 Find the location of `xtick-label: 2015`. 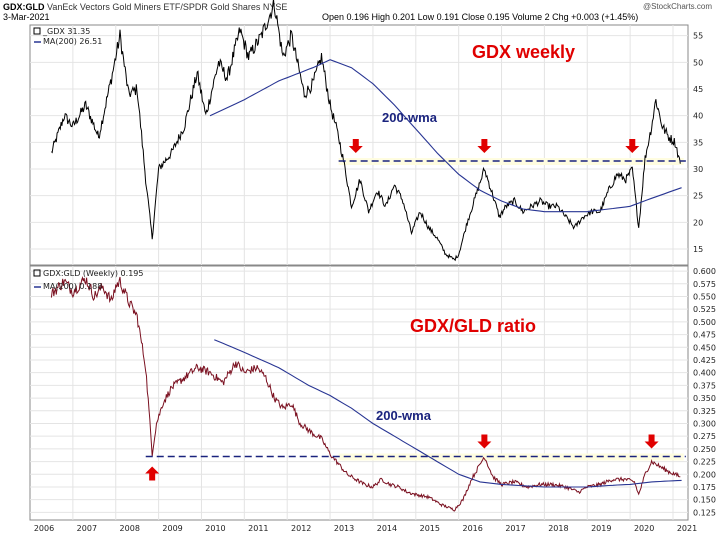

xtick-label: 2015 is located at coordinates (430, 528).